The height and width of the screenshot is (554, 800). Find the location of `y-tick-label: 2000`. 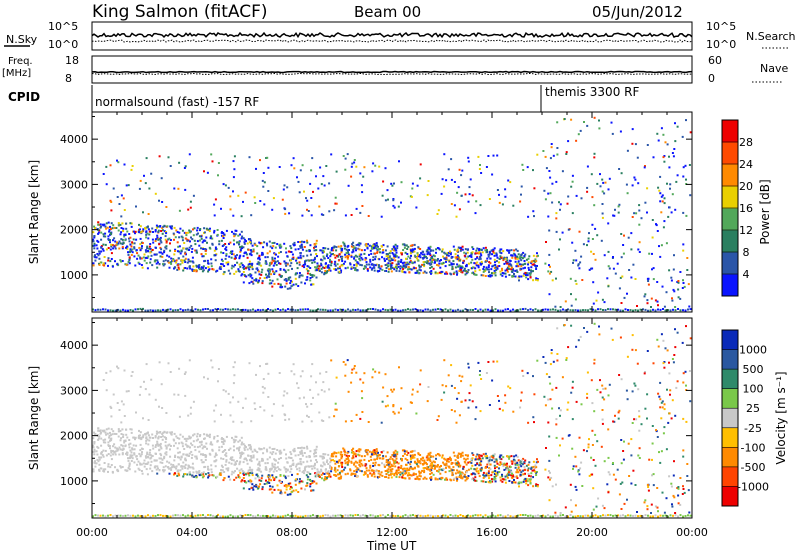

y-tick-label: 2000 is located at coordinates (74, 230).